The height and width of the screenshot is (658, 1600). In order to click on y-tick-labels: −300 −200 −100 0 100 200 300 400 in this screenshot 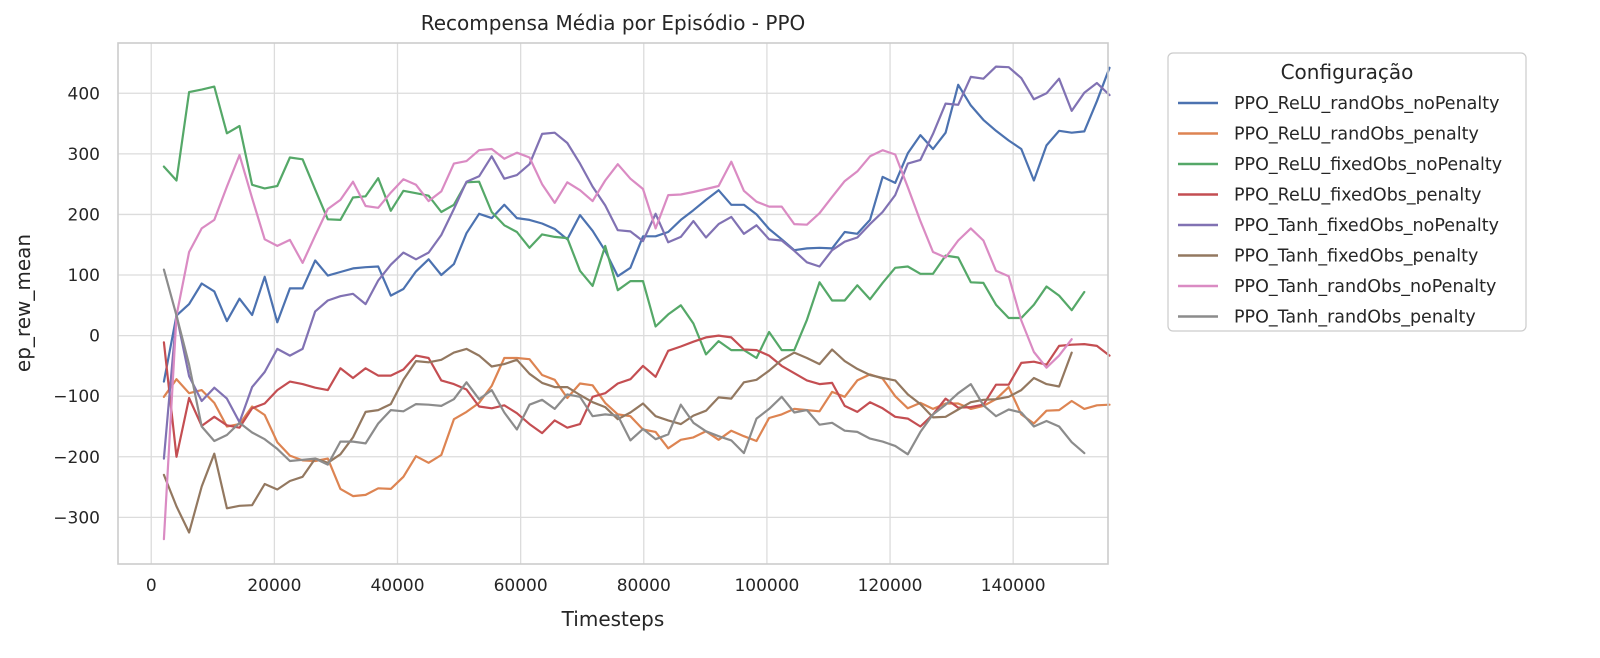, I will do `click(76, 306)`.